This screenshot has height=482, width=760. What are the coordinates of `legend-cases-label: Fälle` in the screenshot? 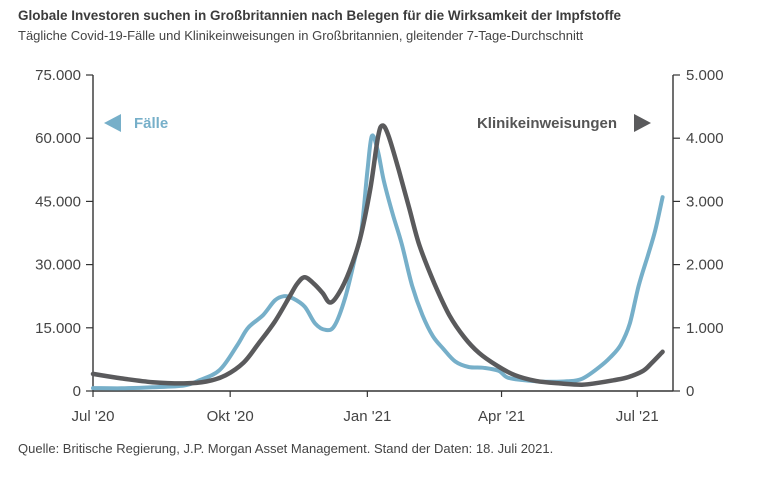 It's located at (151, 123).